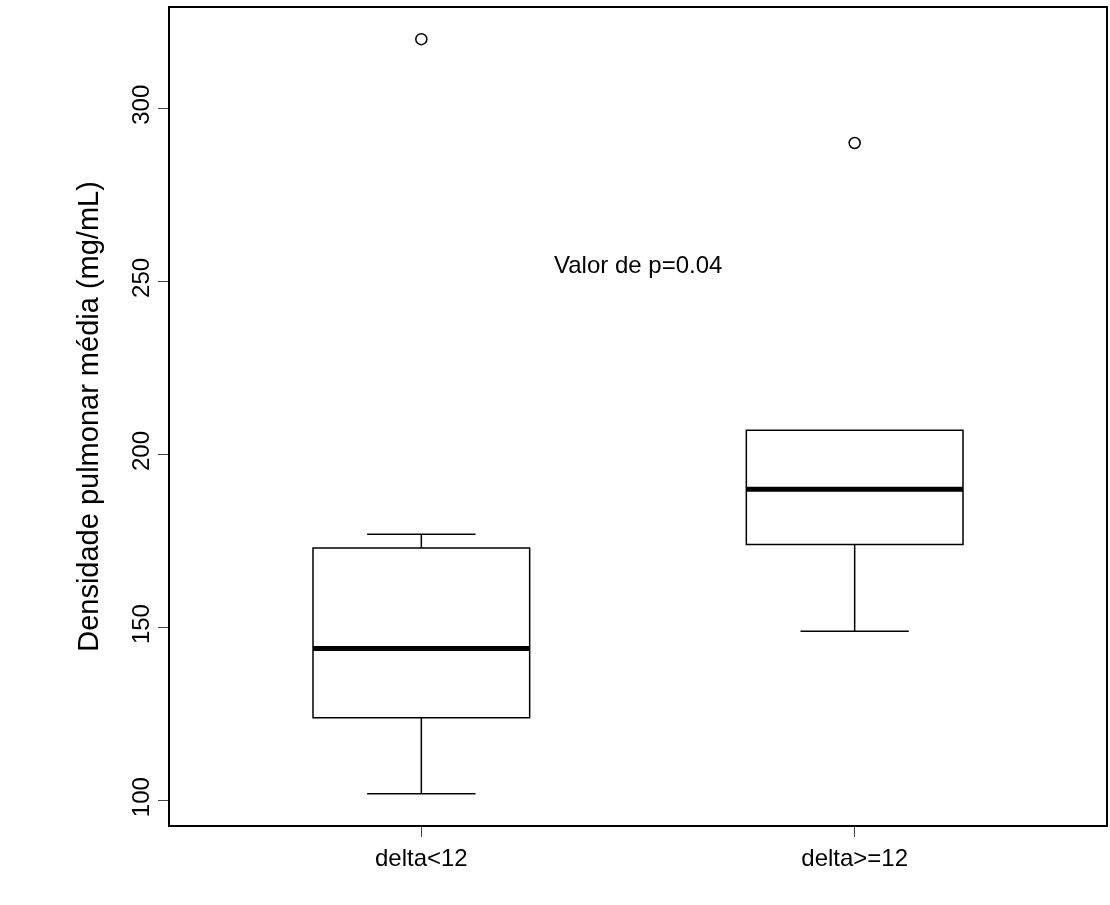  What do you see at coordinates (140, 450) in the screenshot?
I see `y-tick-label: 200` at bounding box center [140, 450].